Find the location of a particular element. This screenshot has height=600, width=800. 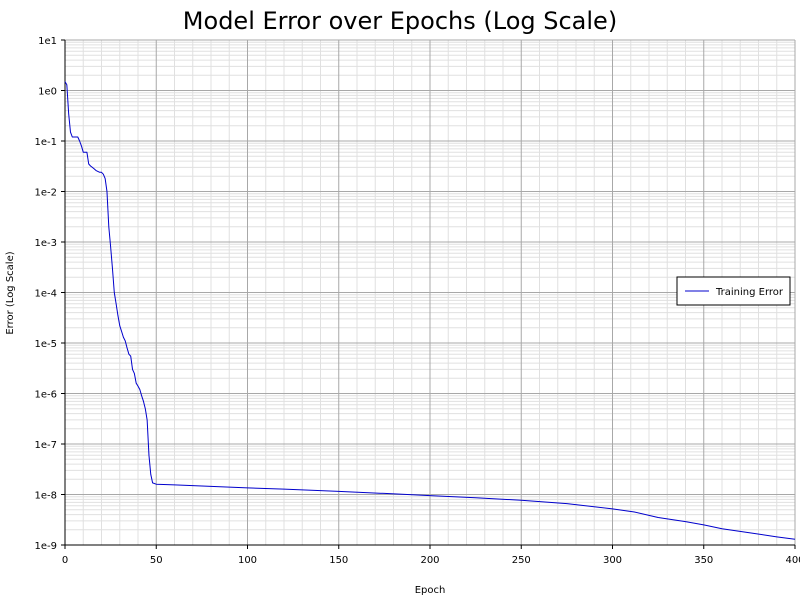

x-axis-ticks: 0 50 100 150 200 250 300 350 400 is located at coordinates (431, 555).